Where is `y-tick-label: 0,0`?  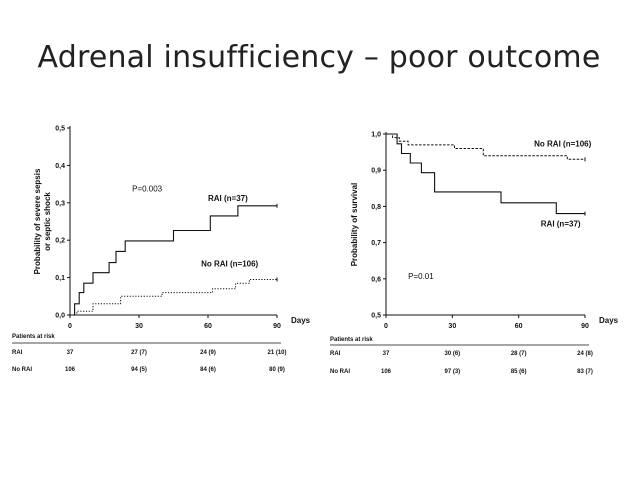 y-tick-label: 0,0 is located at coordinates (60, 316).